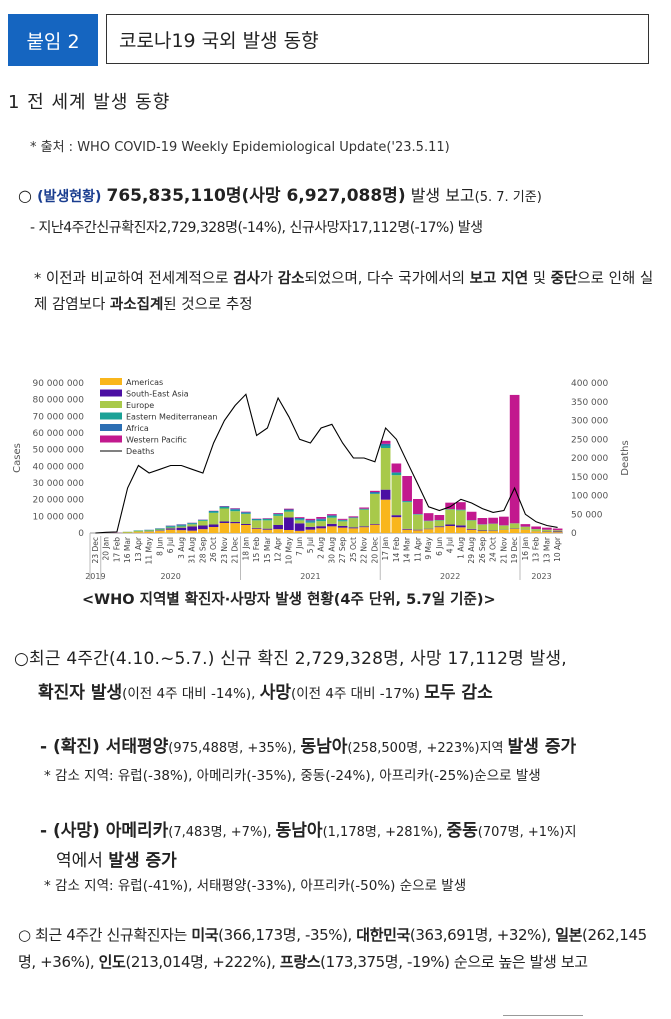 Image resolution: width=671 pixels, height=1019 pixels. Describe the element at coordinates (235, 550) in the screenshot. I see `x-tick-label: 21 Dec` at that location.